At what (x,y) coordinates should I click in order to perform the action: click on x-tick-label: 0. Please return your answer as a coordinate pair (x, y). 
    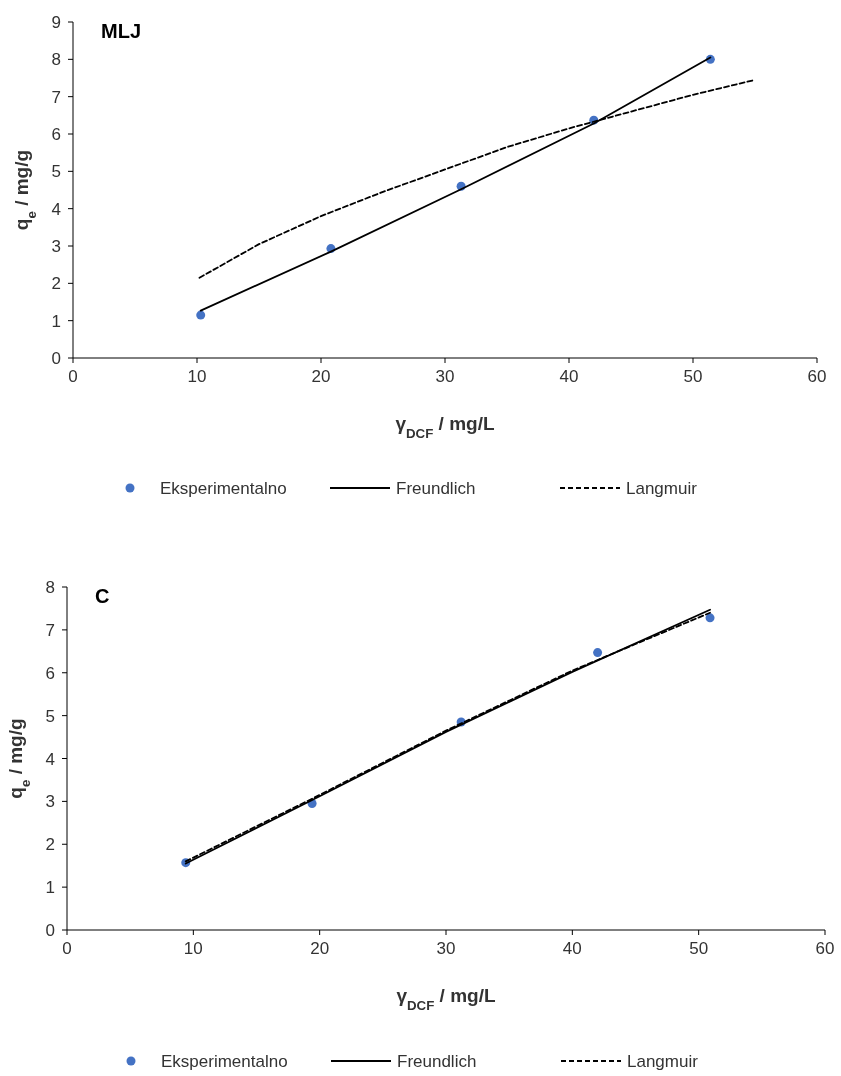
    Looking at the image, I should click on (73, 376).